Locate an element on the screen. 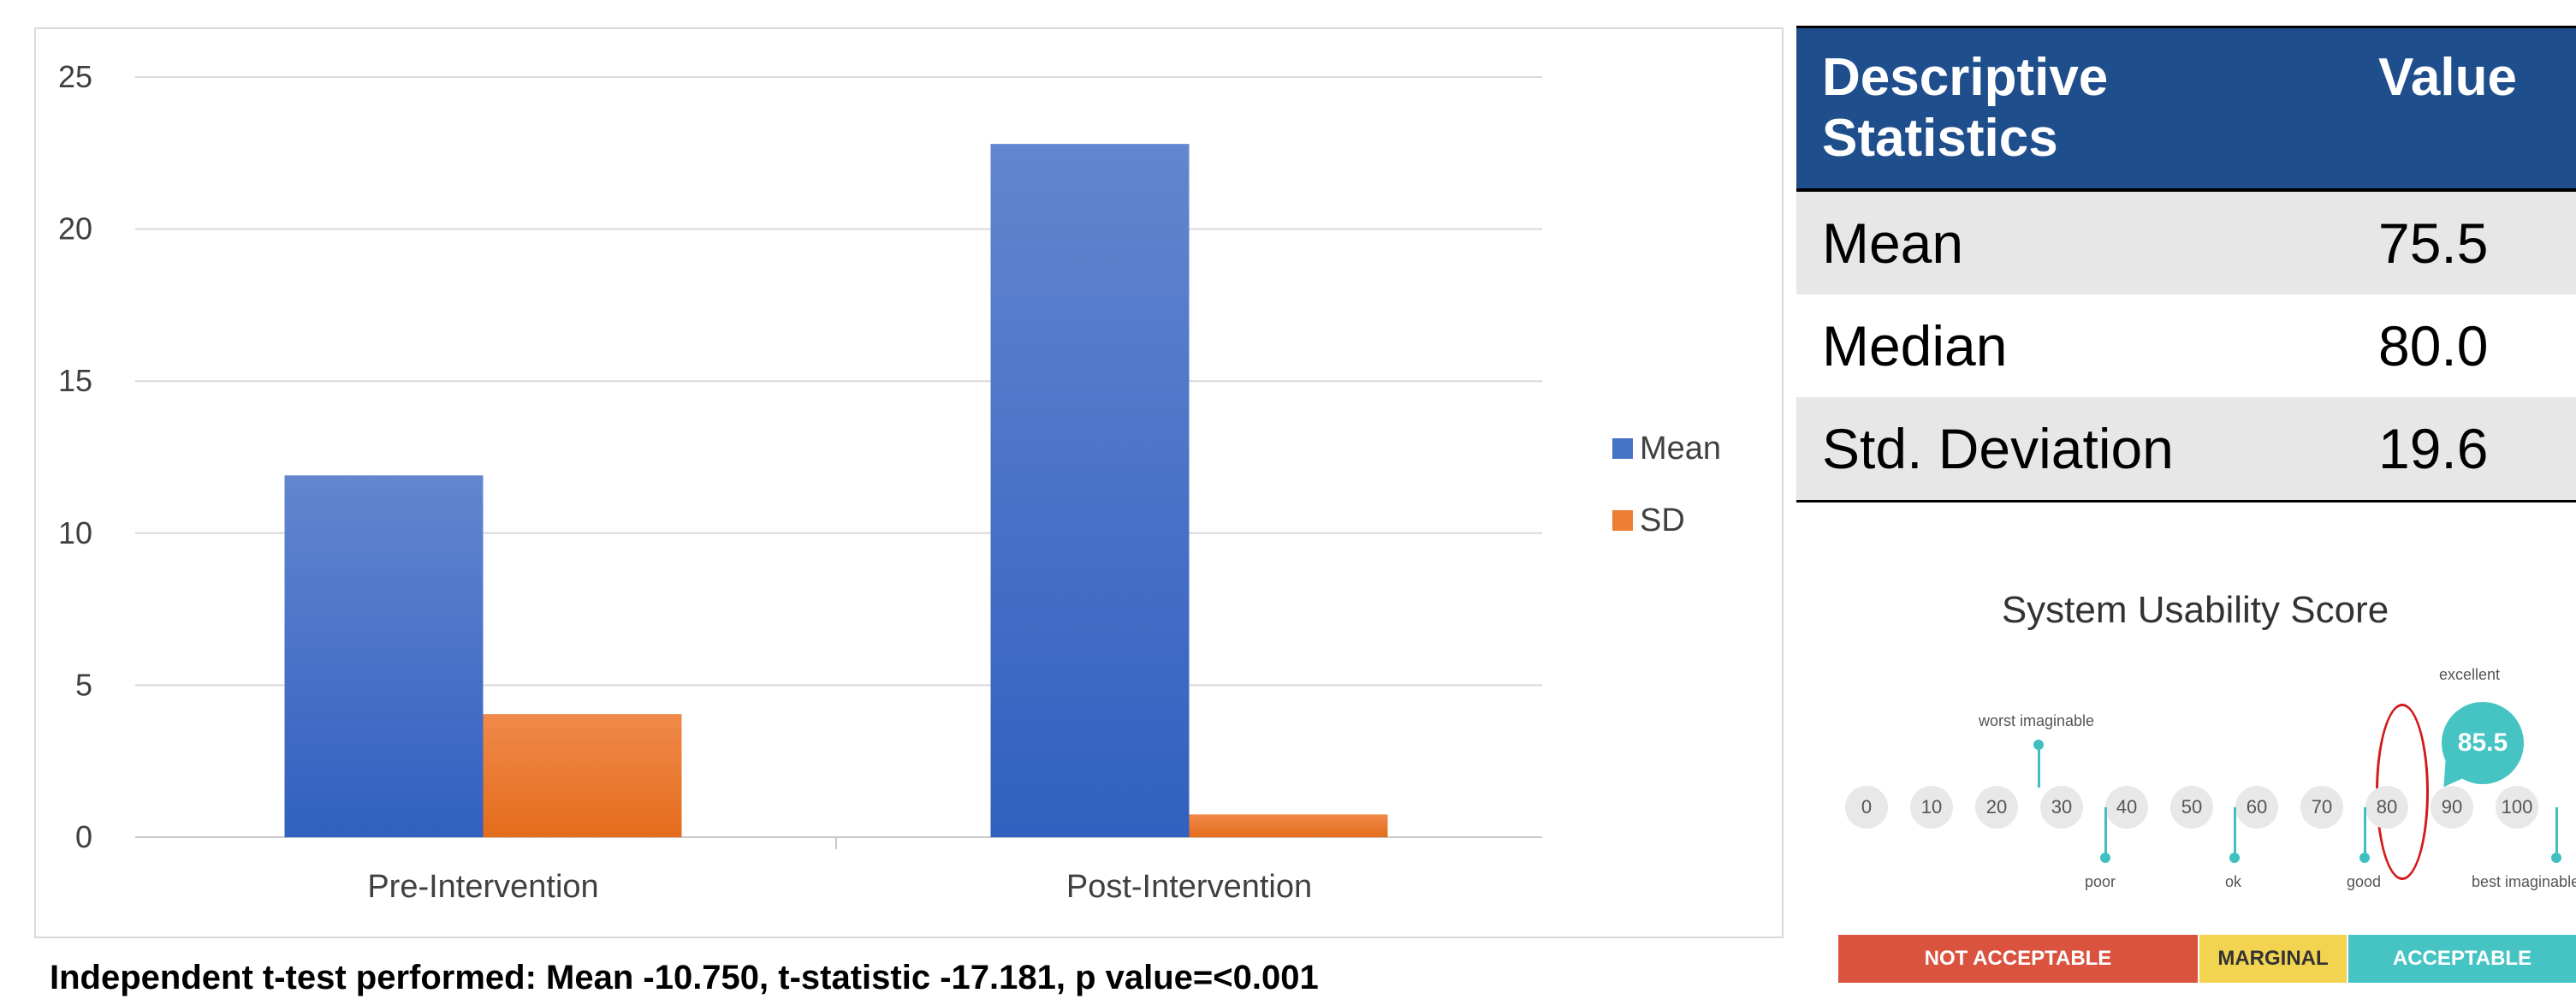 This screenshot has height=1005, width=2576. table-row: Median 80.0 is located at coordinates (2186, 345).